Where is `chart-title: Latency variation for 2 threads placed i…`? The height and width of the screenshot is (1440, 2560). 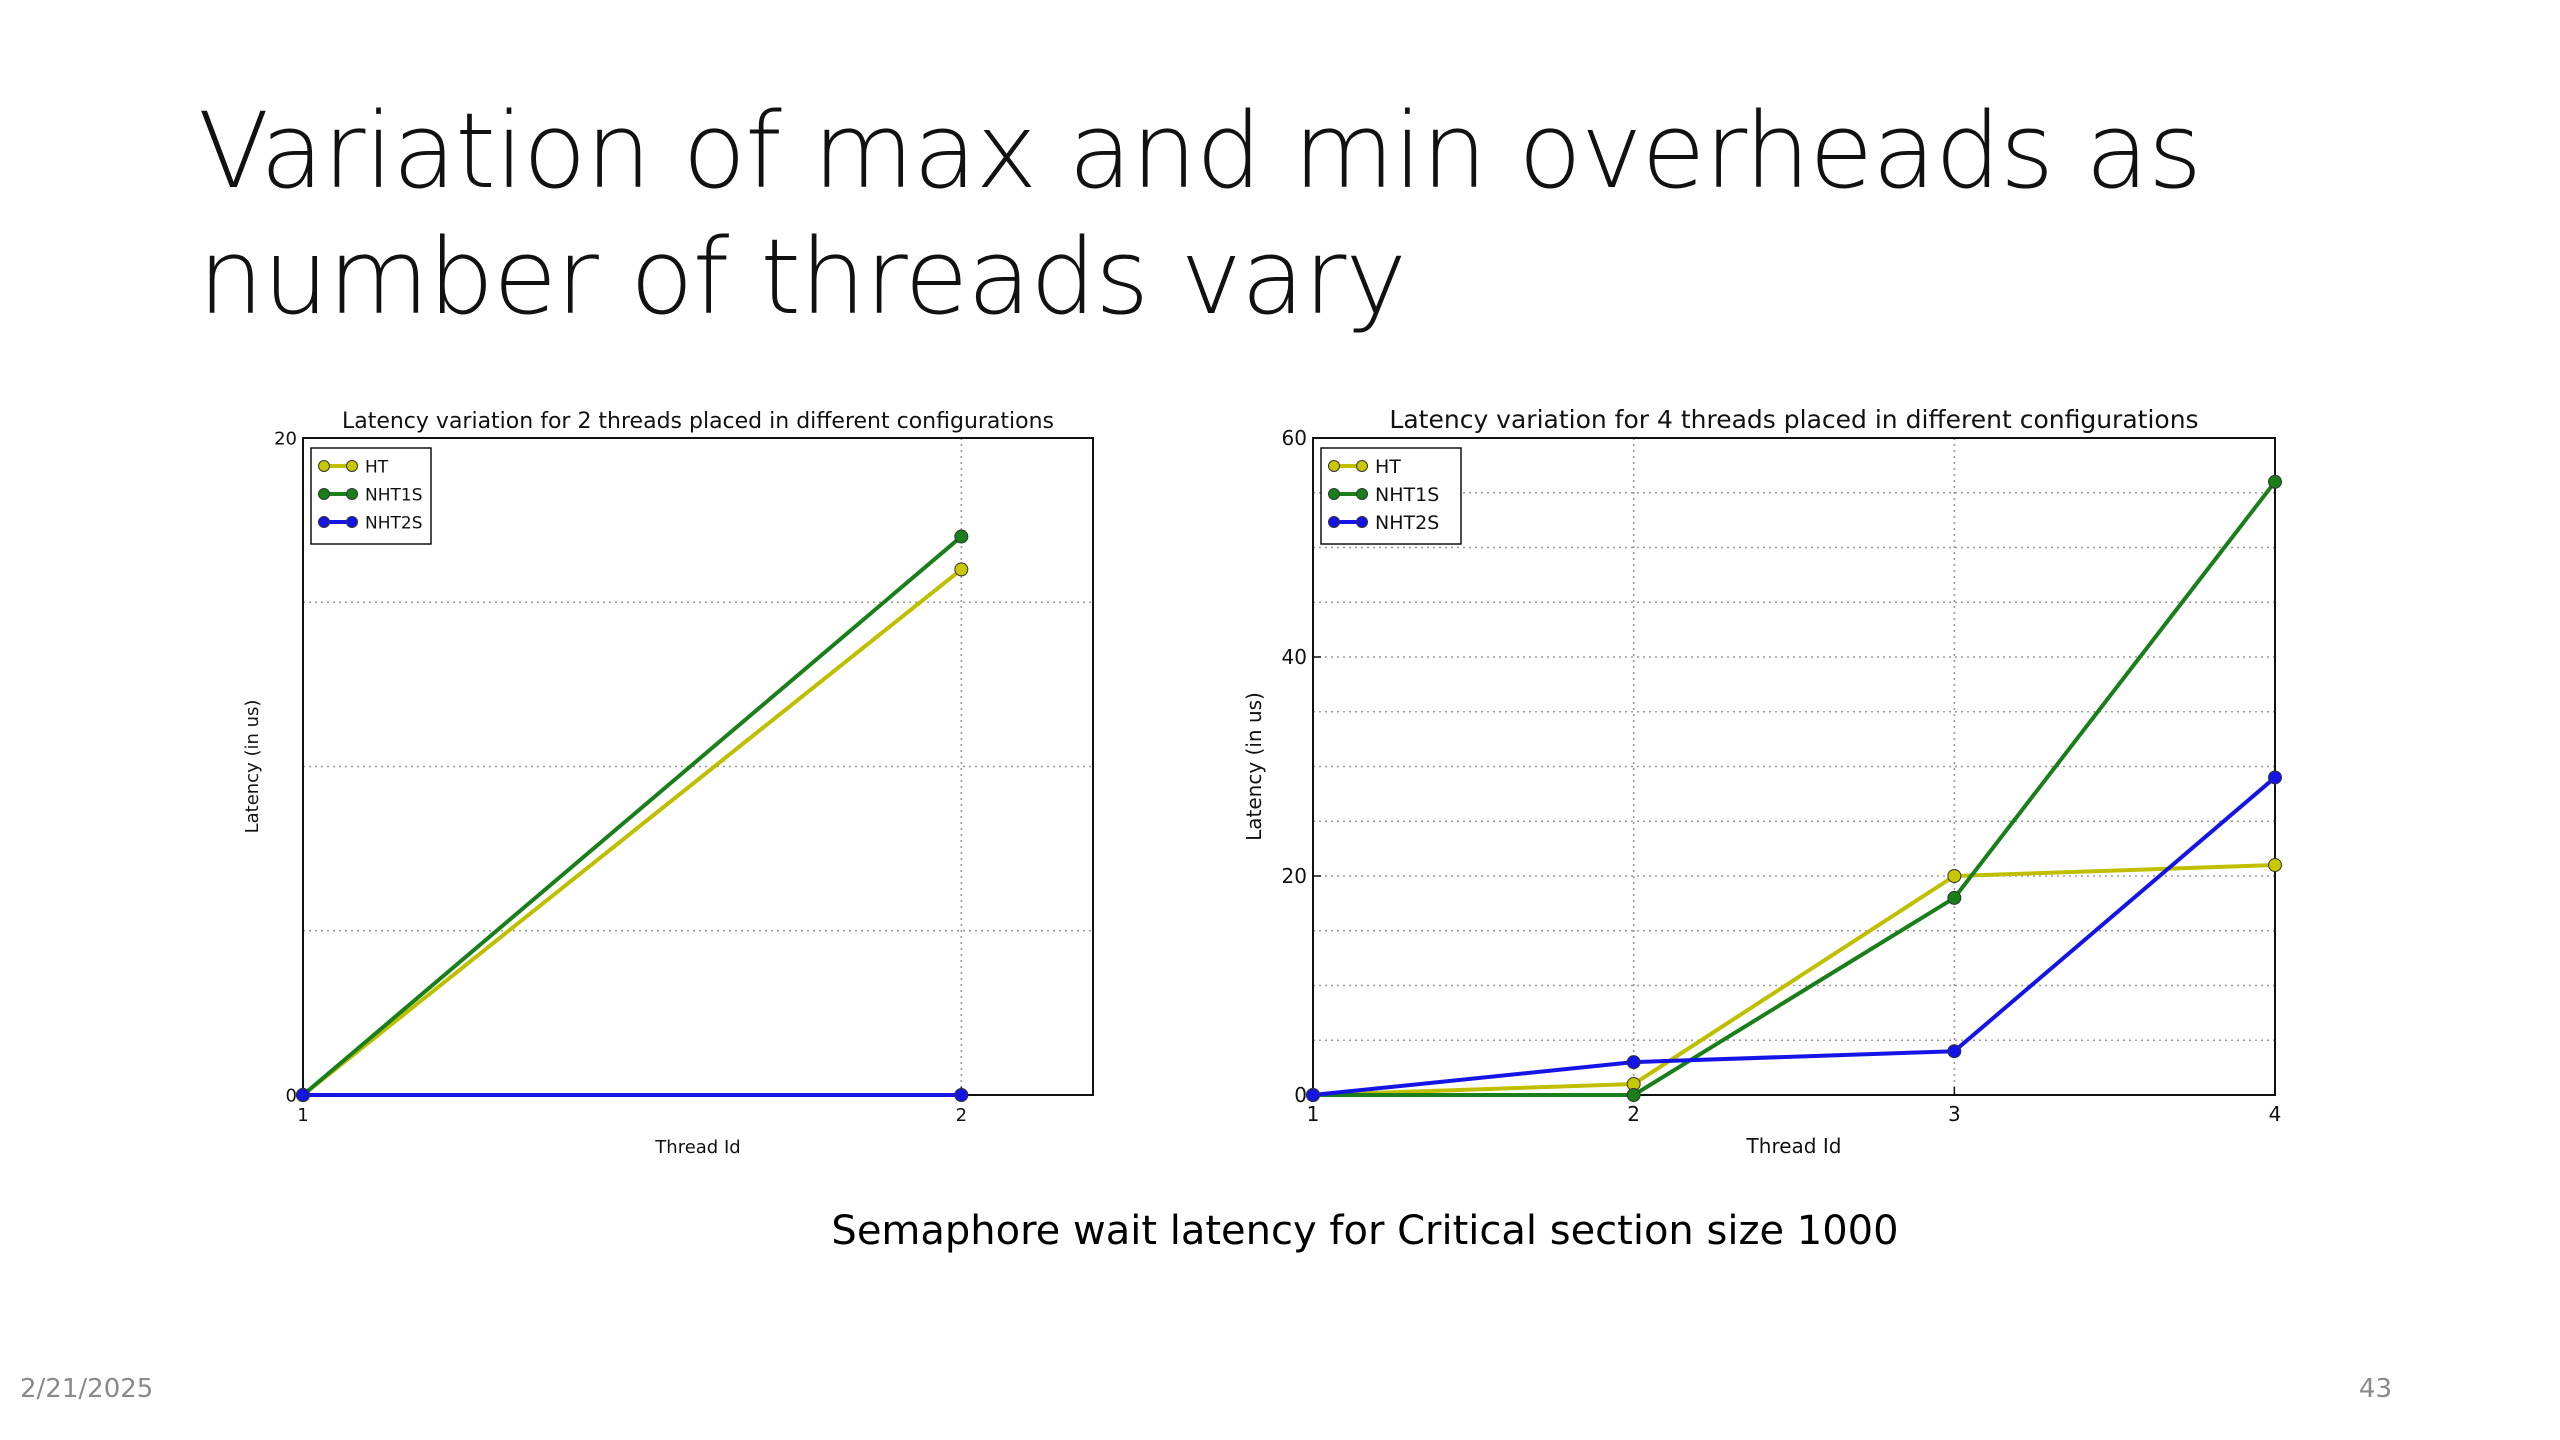
chart-title: Latency variation for 2 threads placed i… is located at coordinates (698, 421).